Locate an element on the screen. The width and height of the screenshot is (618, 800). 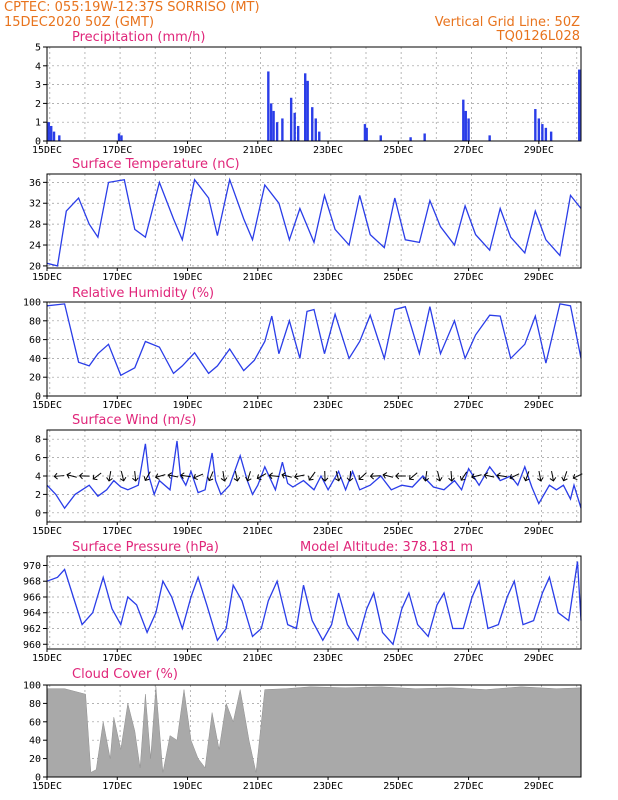
rh-ytick-label: 40 is located at coordinates (35, 359).